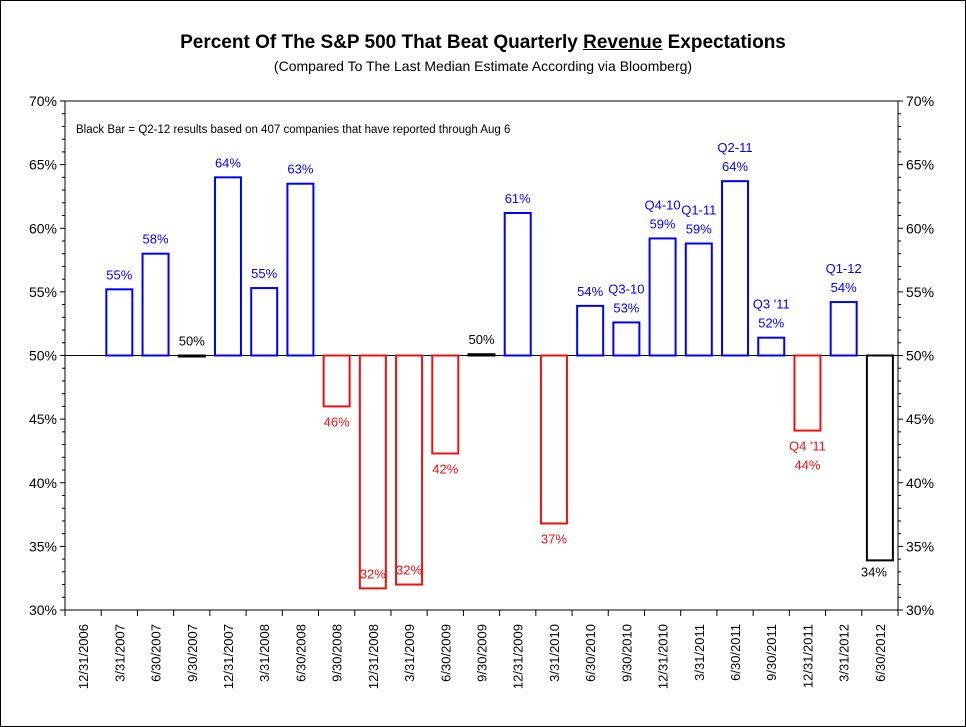 The height and width of the screenshot is (727, 966). What do you see at coordinates (844, 653) in the screenshot?
I see `x-tick-label: 3/31/2012` at bounding box center [844, 653].